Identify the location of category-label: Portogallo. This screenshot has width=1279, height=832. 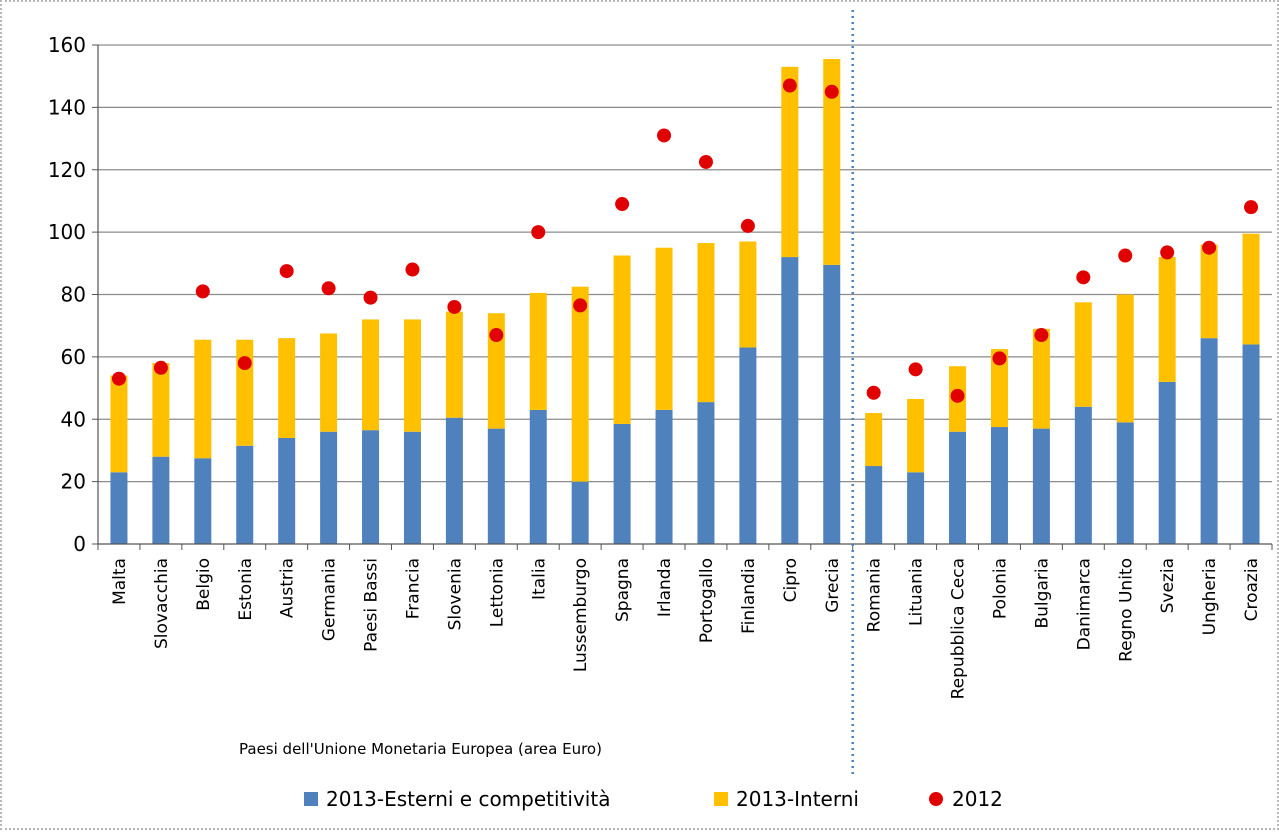
(707, 600).